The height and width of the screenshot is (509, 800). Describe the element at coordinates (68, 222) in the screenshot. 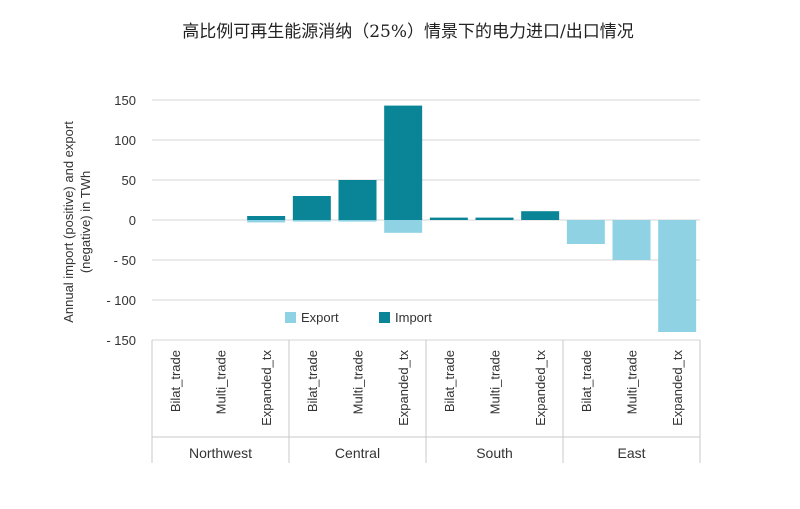

I see `y-axis-label-line1: Annual import (positive) and export` at that location.